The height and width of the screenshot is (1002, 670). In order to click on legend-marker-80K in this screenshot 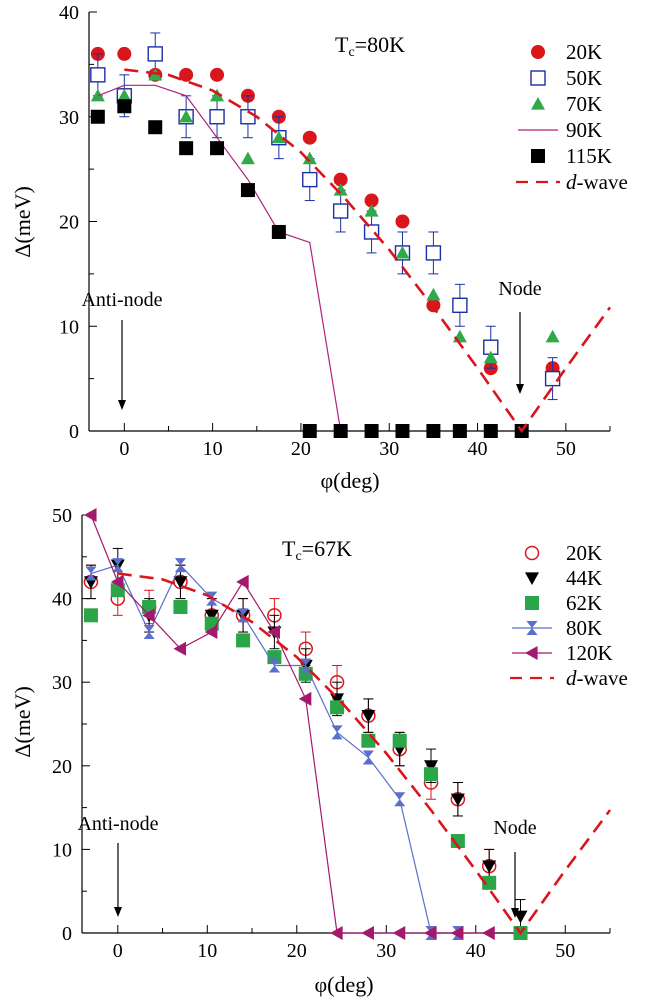, I will do `click(532, 628)`.